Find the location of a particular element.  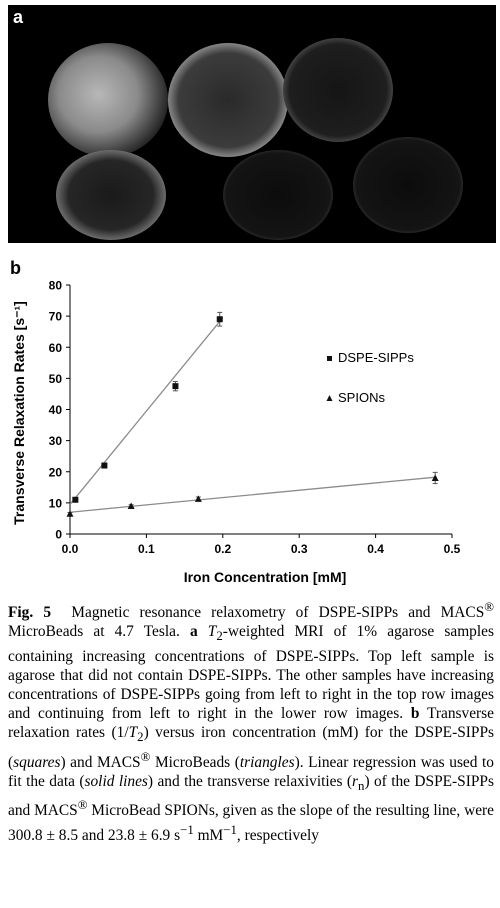

panel-b-label: b is located at coordinates (15, 268).